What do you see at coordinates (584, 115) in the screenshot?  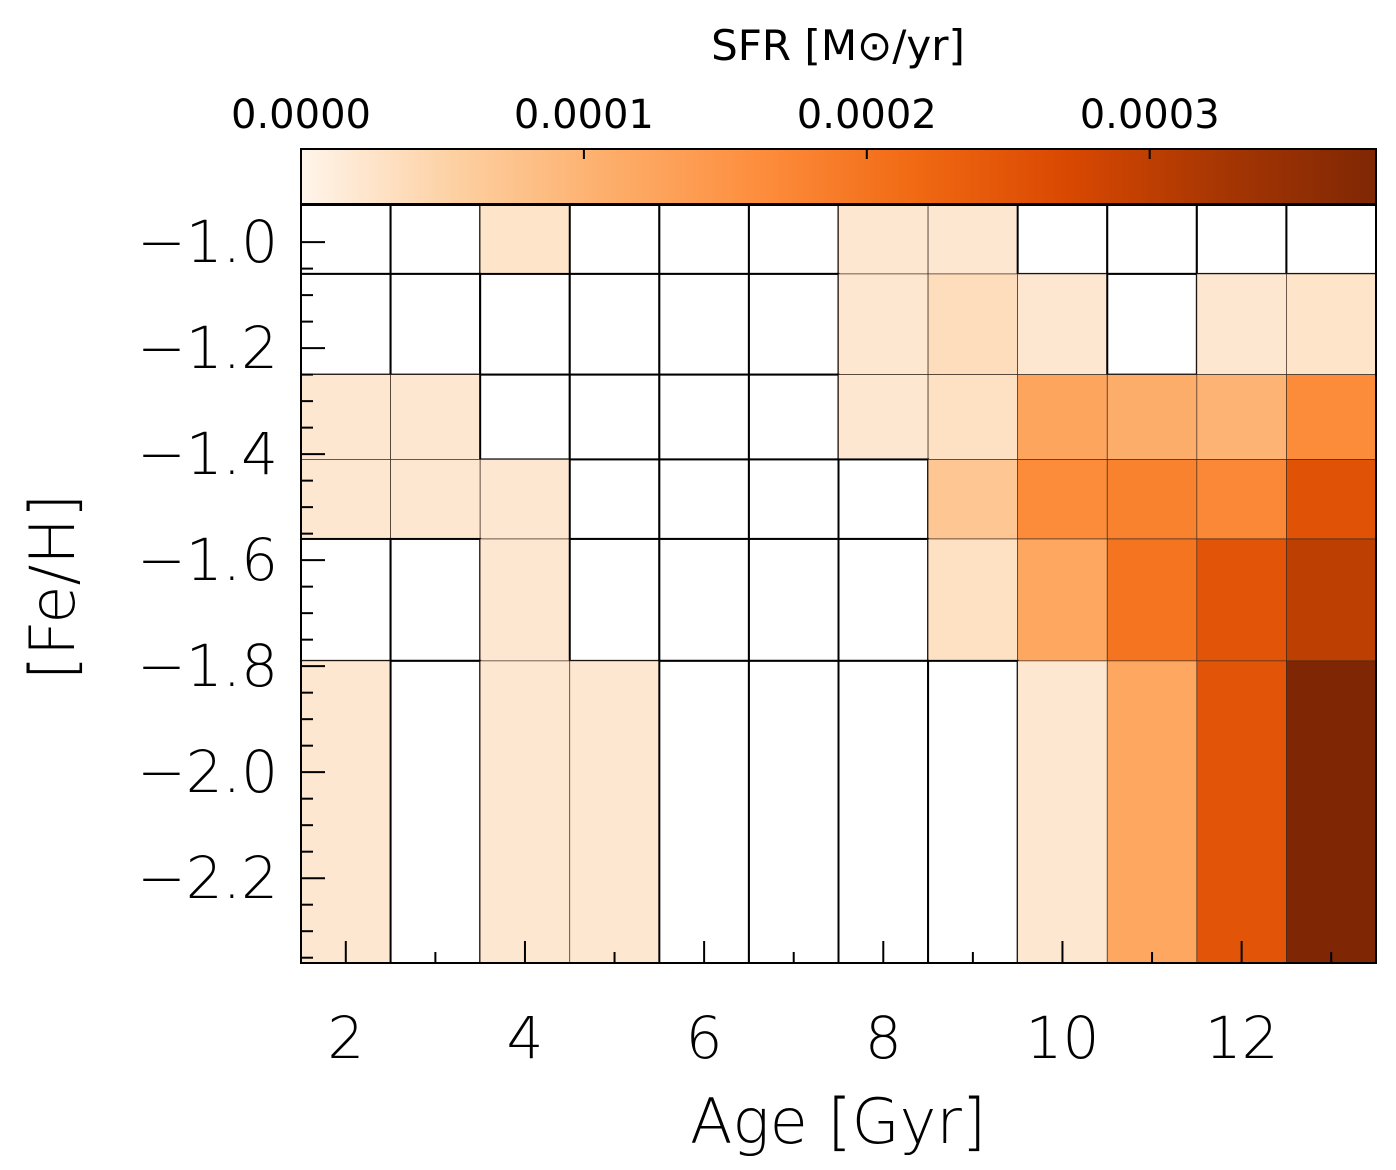 I see `colorbar-tick-label: 0.0001` at bounding box center [584, 115].